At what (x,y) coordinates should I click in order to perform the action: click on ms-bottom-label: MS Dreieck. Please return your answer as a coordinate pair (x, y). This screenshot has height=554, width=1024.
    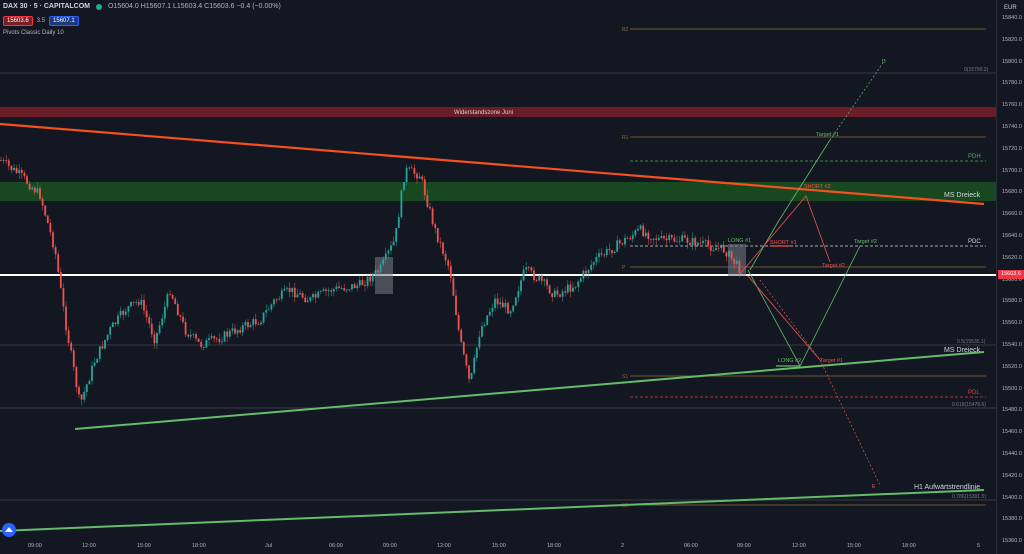
    Looking at the image, I should click on (962, 350).